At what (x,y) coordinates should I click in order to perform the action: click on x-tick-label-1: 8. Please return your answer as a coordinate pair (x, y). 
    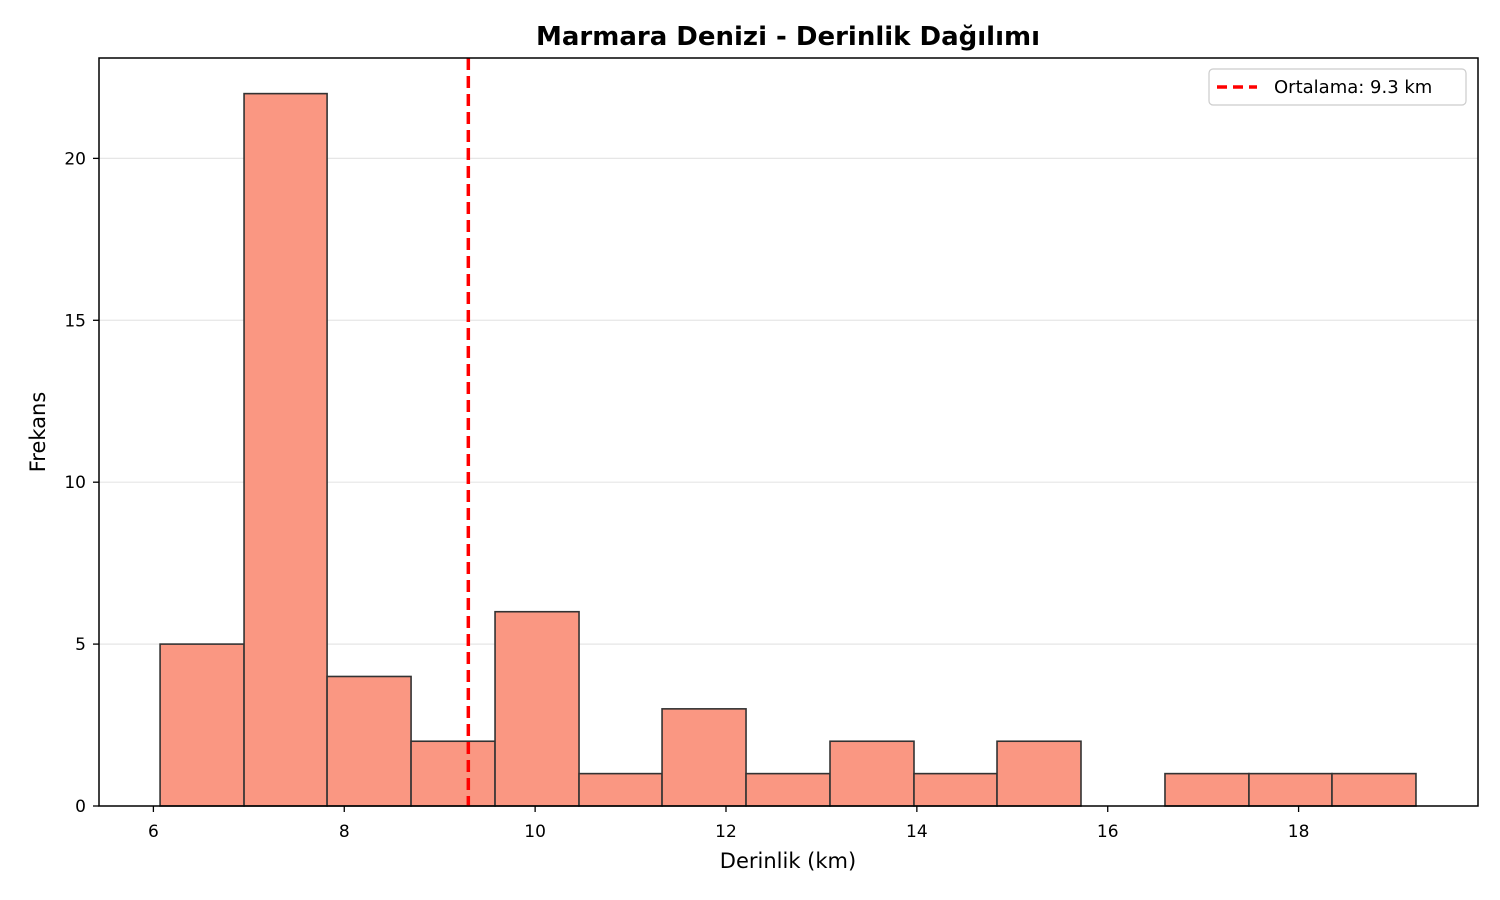
    Looking at the image, I should click on (344, 832).